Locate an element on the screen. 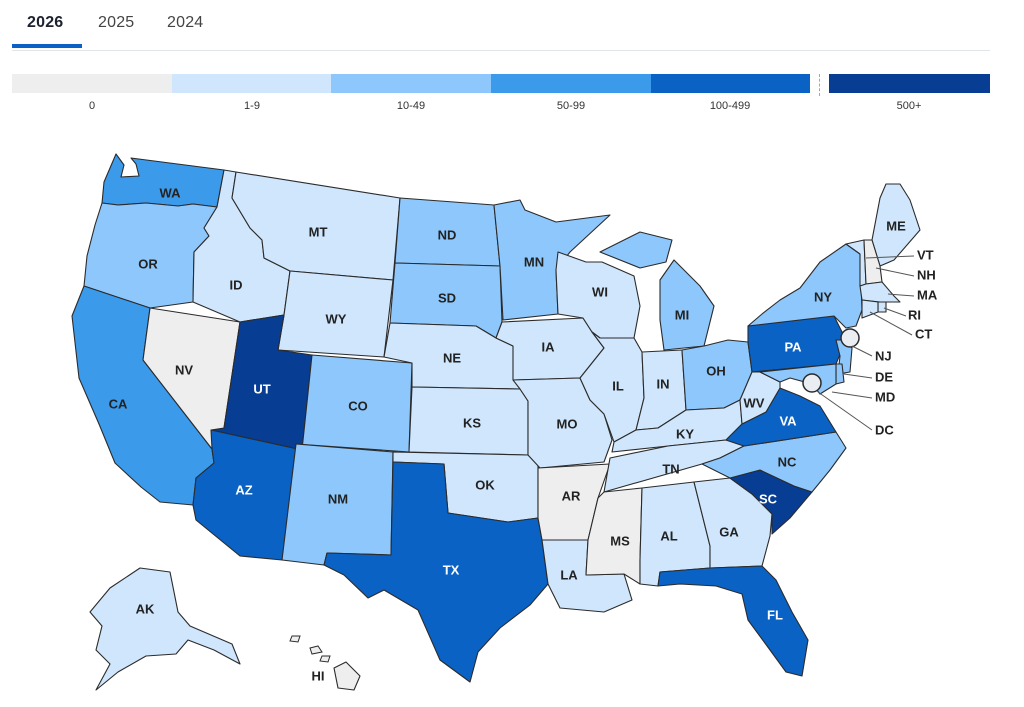  label-ar: AR is located at coordinates (571, 495).